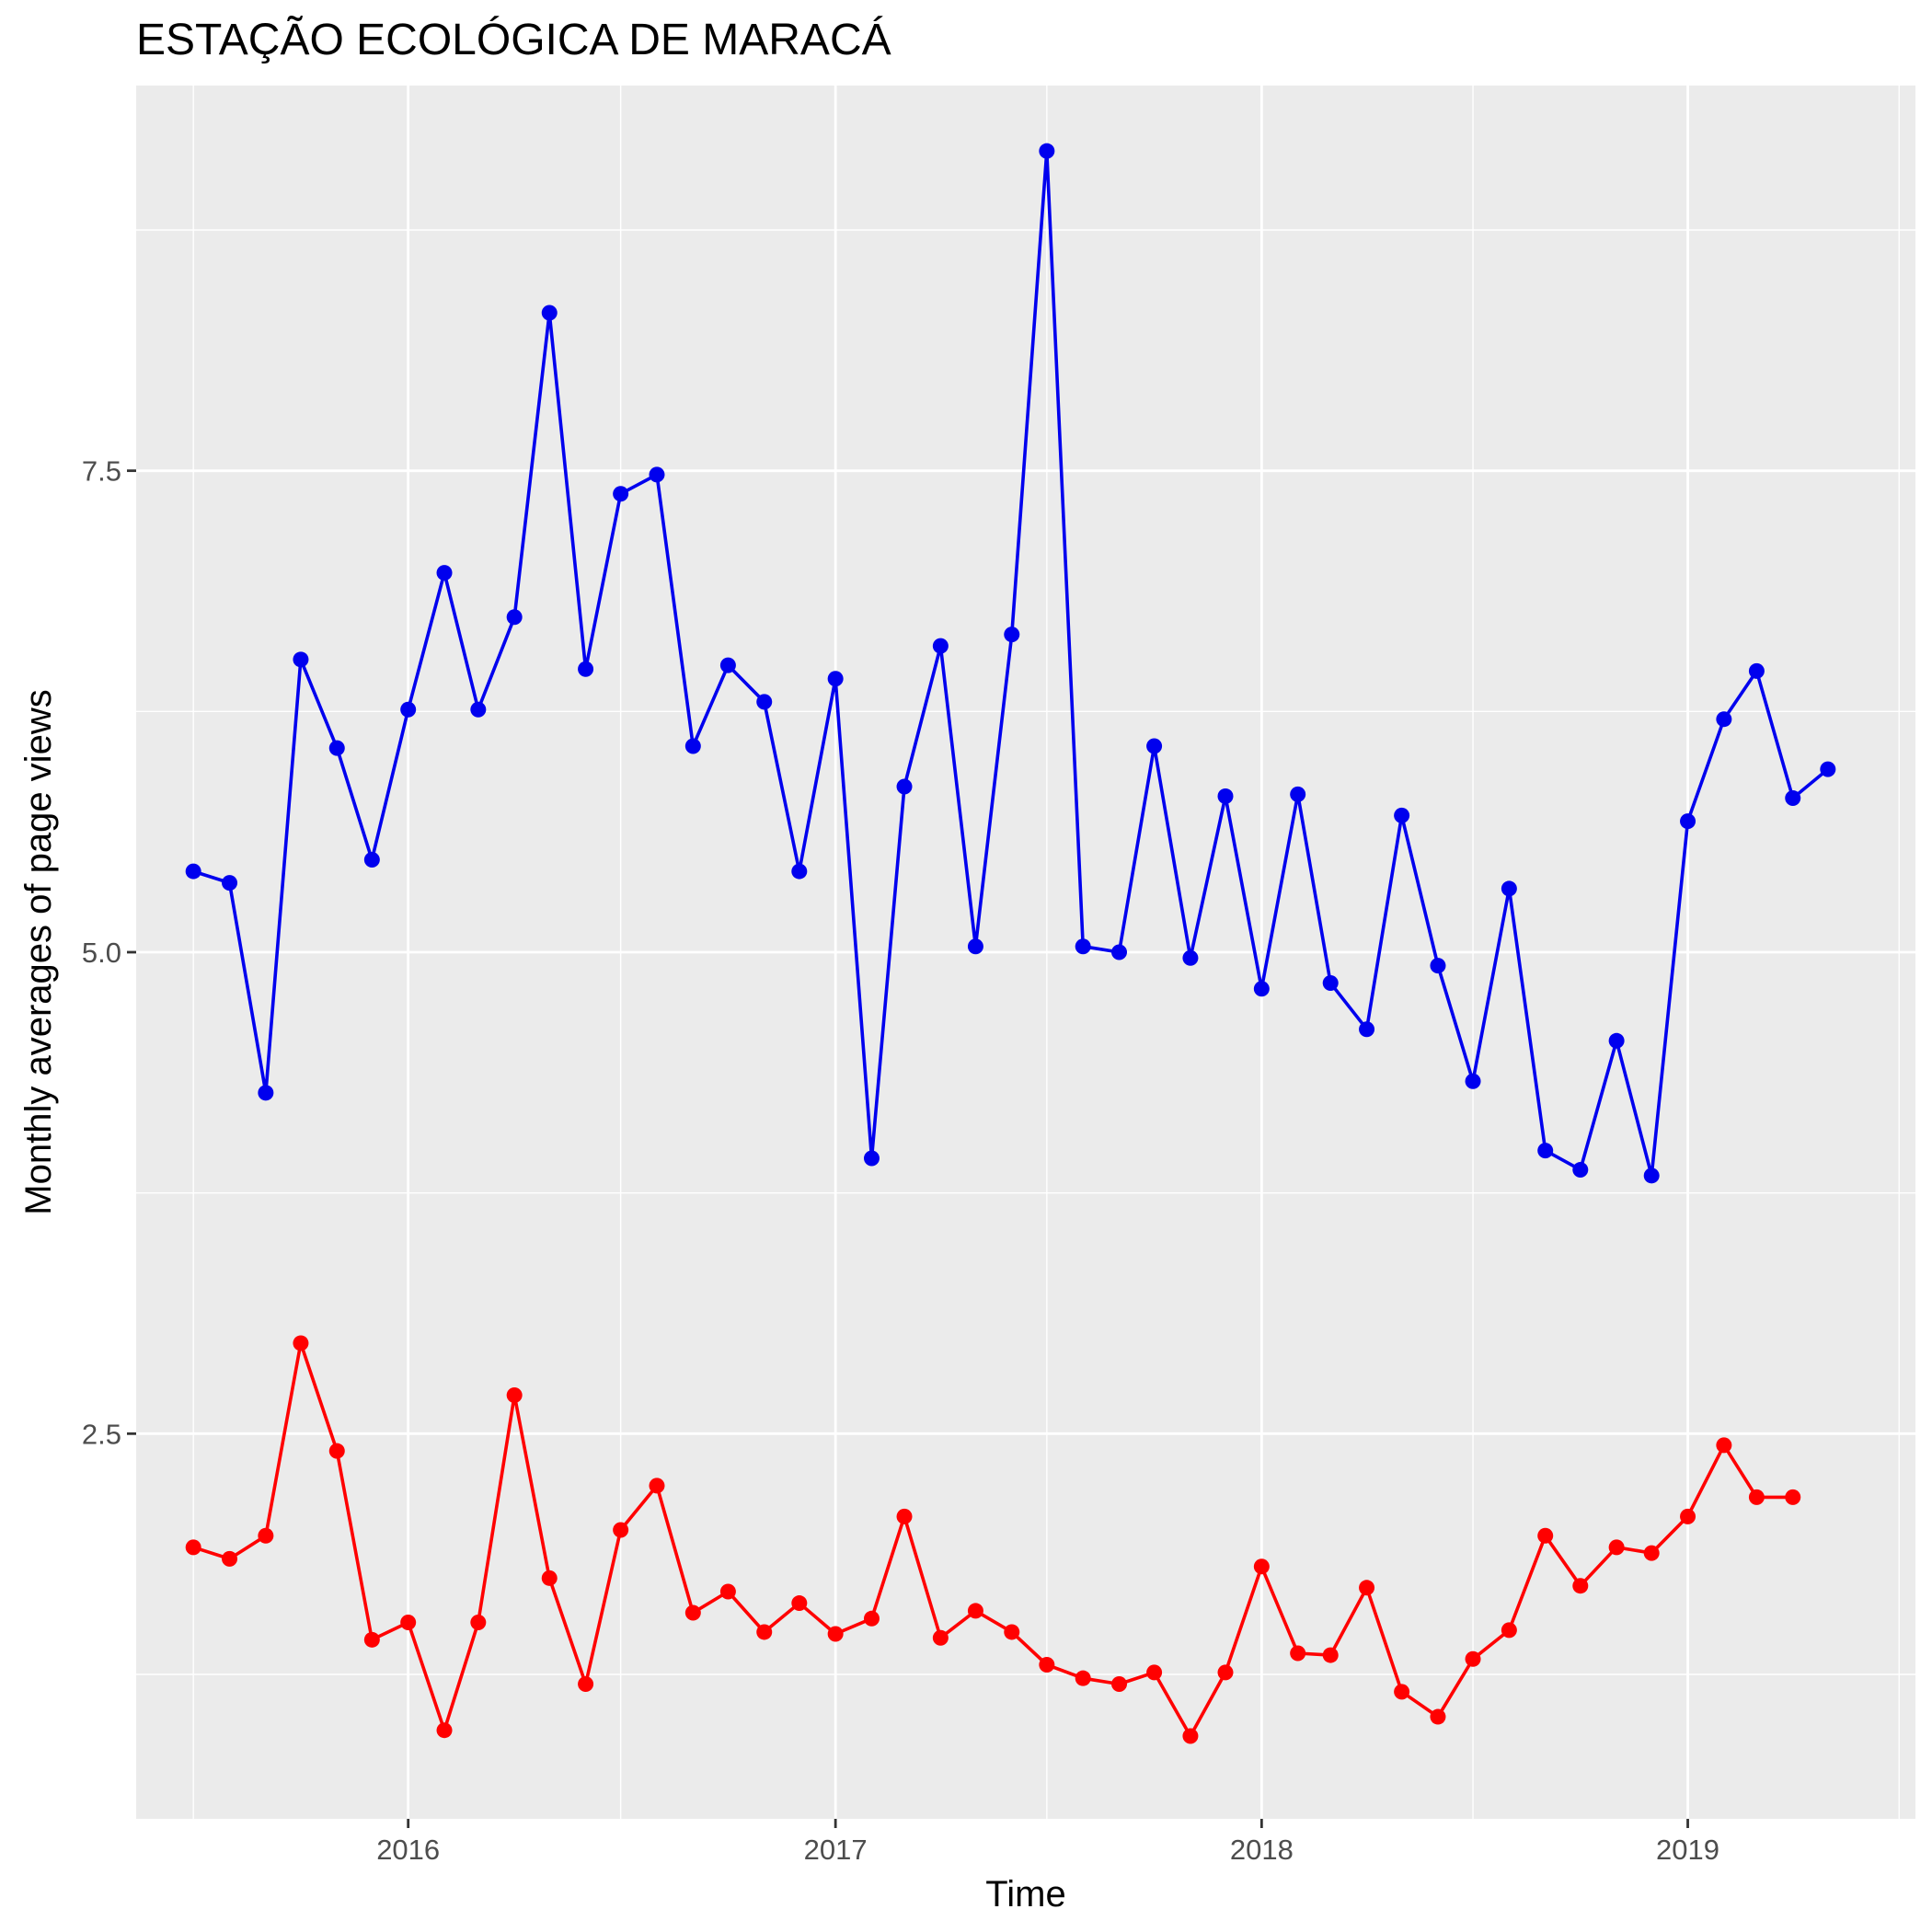 The image size is (1932, 1932). Describe the element at coordinates (101, 471) in the screenshot. I see `y-tick-label: 7.5` at that location.